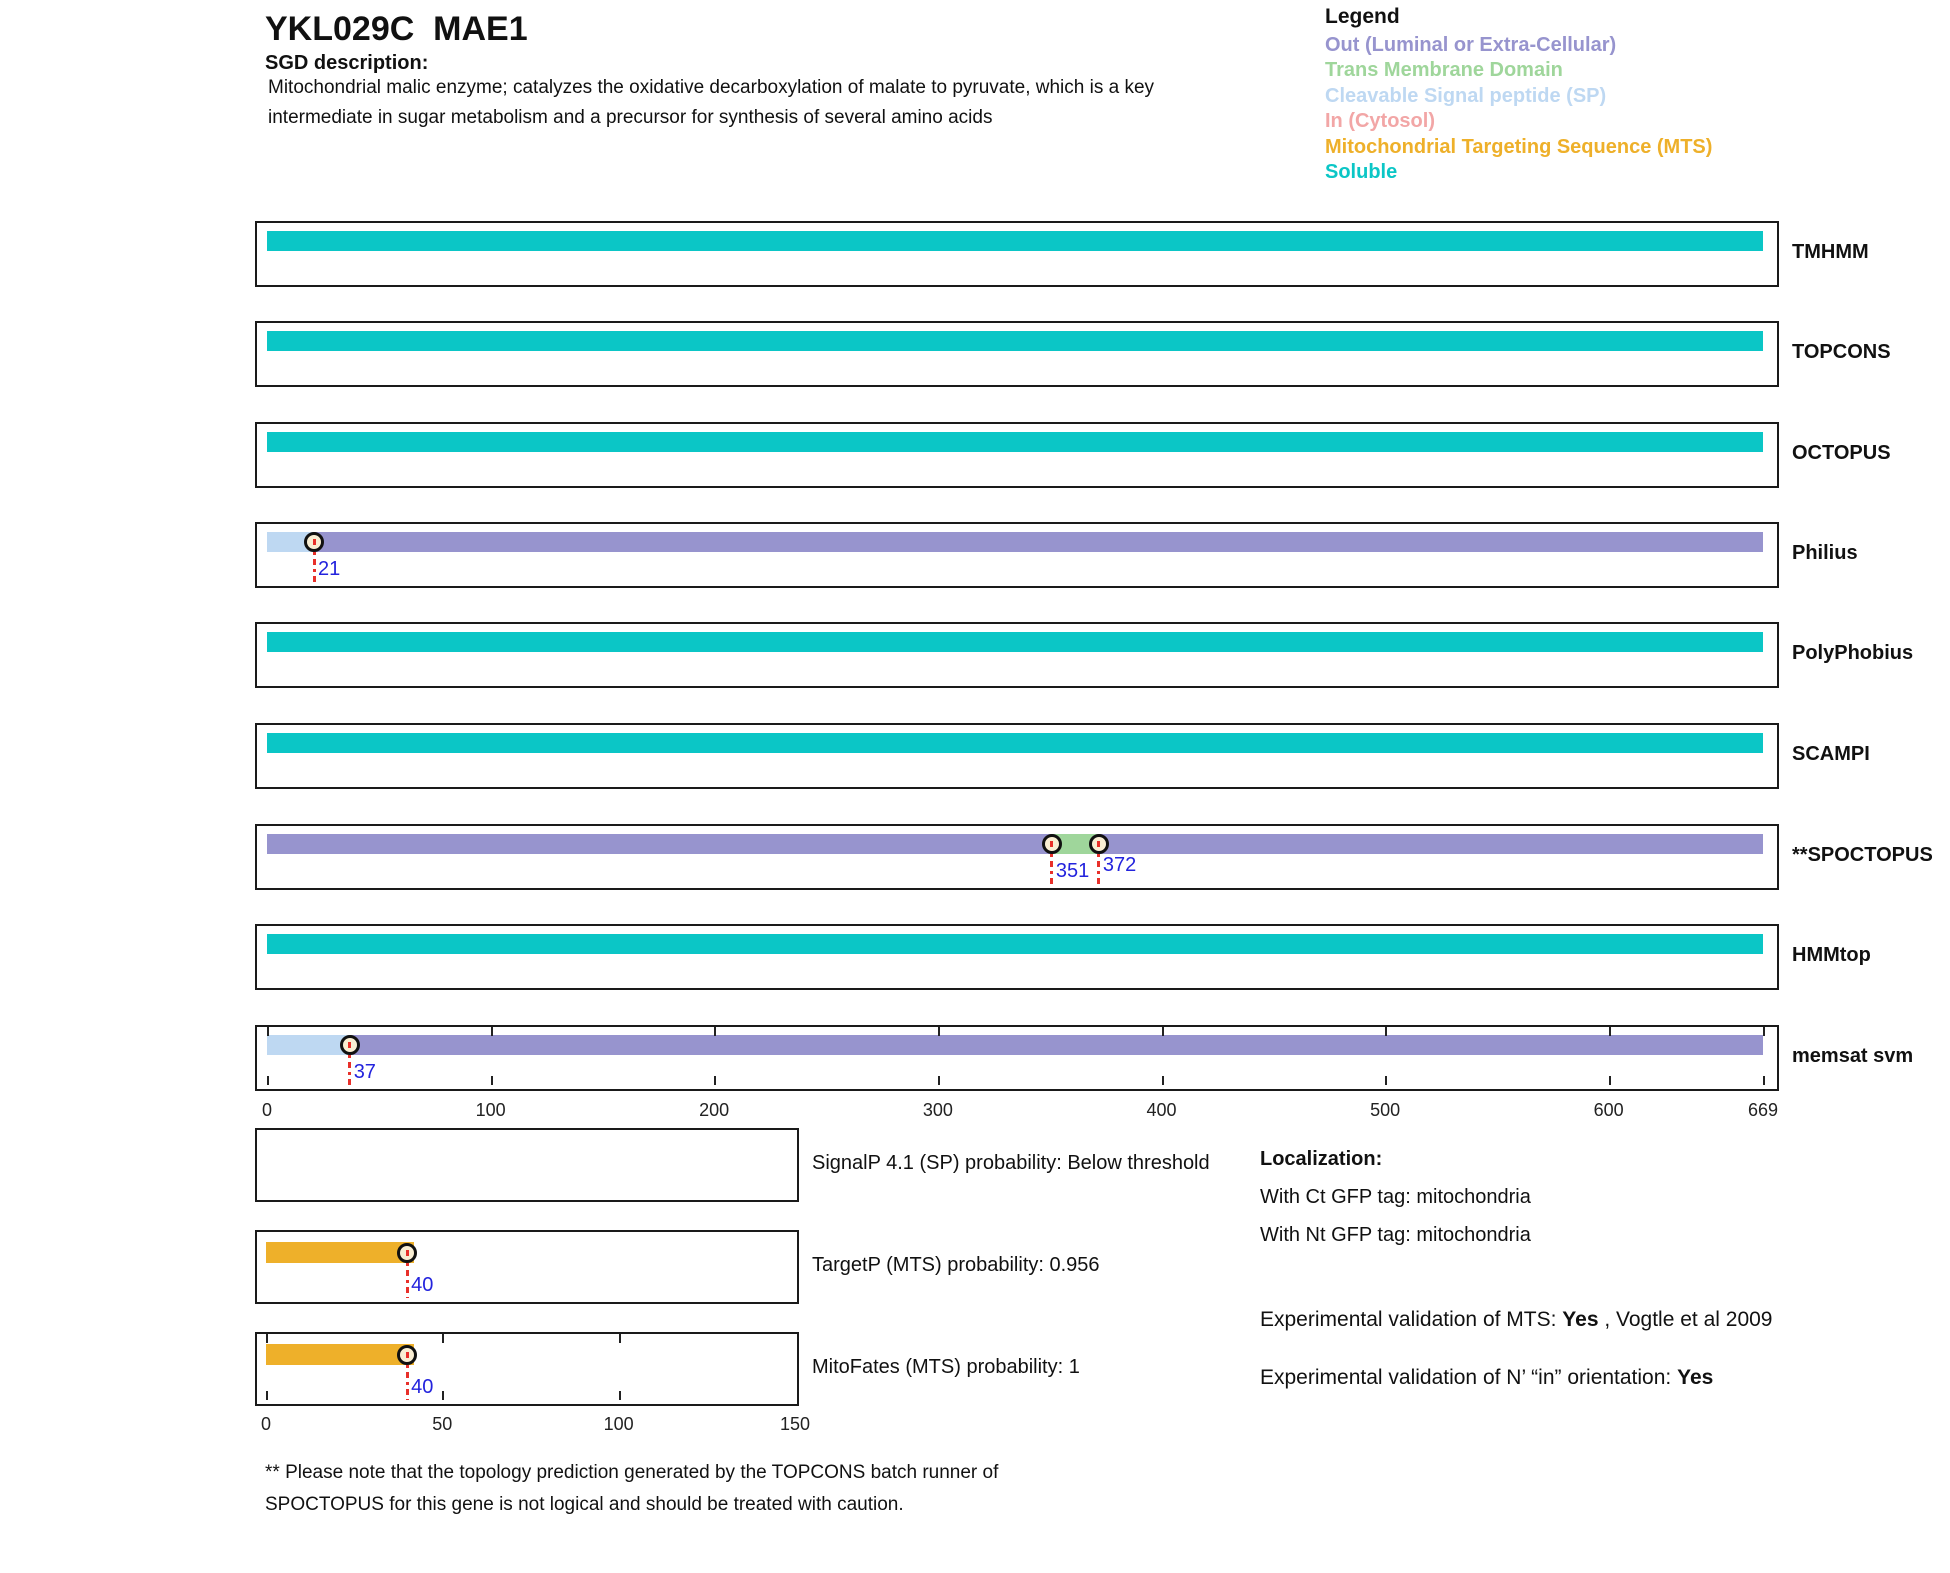 The height and width of the screenshot is (1573, 1950). What do you see at coordinates (1395, 1235) in the screenshot?
I see `localization-nt-gfp-line: With Nt GFP tag: mitochondria` at bounding box center [1395, 1235].